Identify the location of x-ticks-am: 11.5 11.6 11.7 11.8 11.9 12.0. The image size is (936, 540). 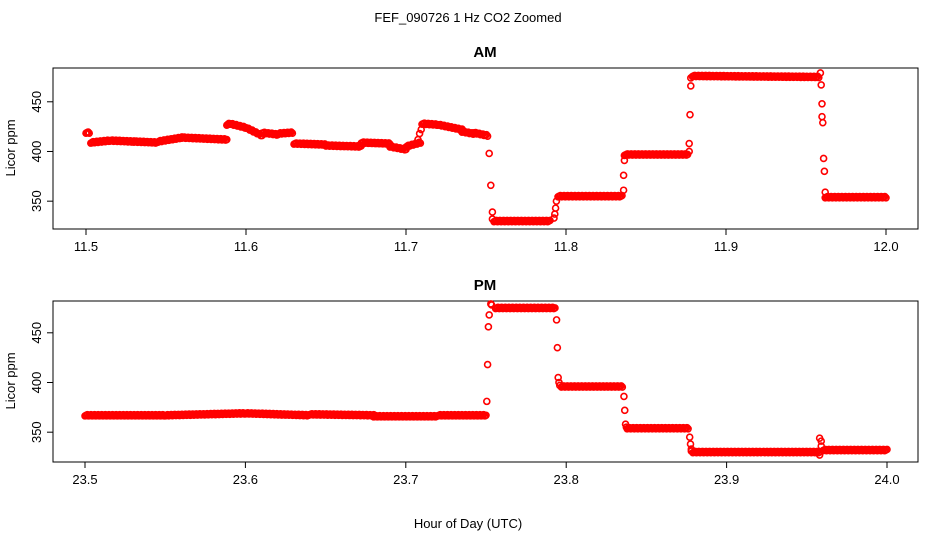
(486, 241).